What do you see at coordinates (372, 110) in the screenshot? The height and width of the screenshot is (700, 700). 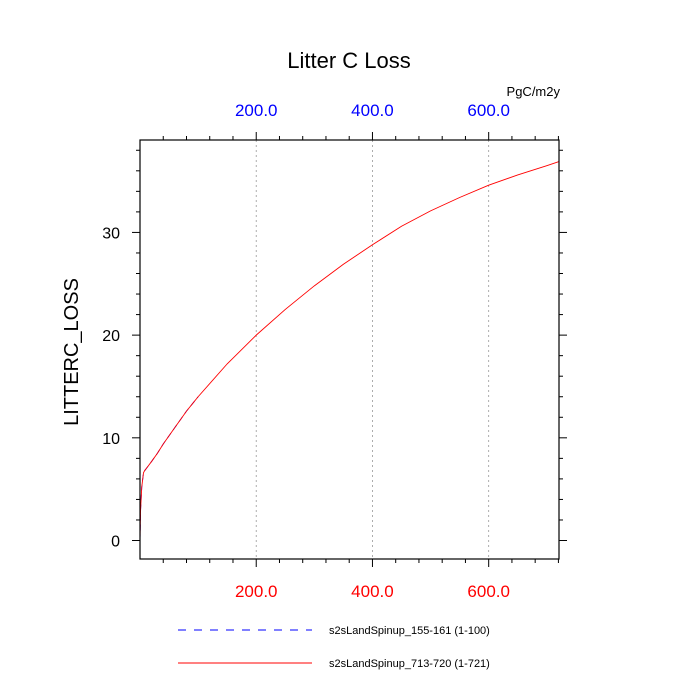 I see `x-tick-label-top: 400.0` at bounding box center [372, 110].